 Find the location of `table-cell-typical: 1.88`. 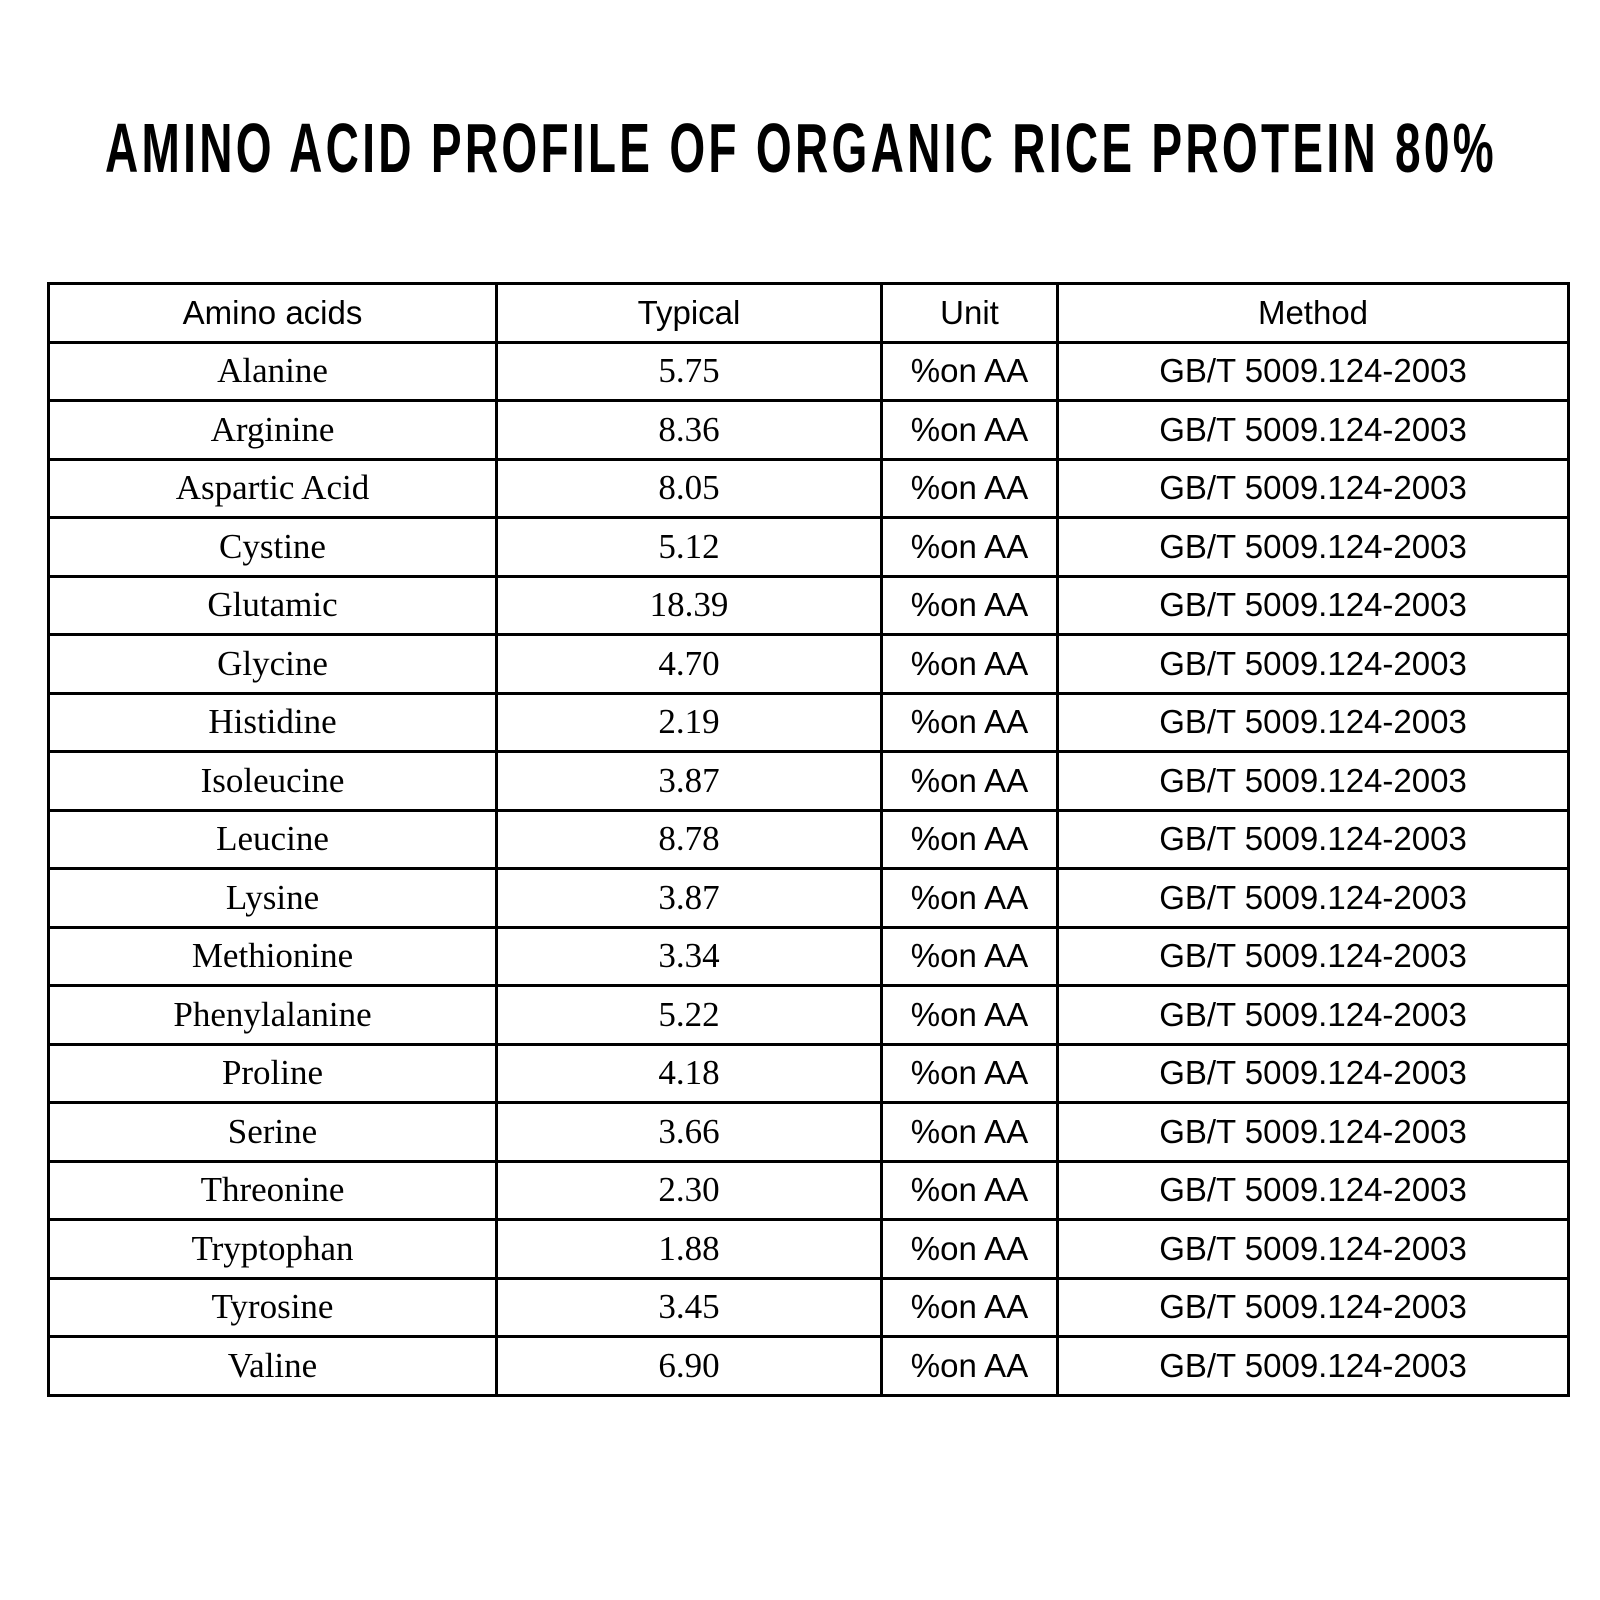

table-cell-typical: 1.88 is located at coordinates (689, 1249).